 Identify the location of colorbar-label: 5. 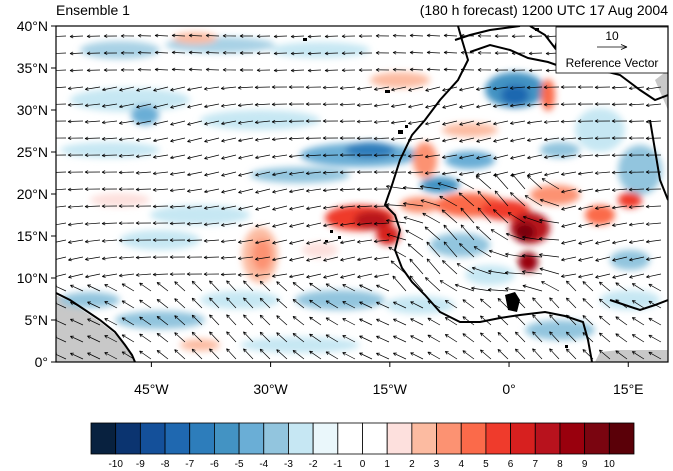
(486, 464).